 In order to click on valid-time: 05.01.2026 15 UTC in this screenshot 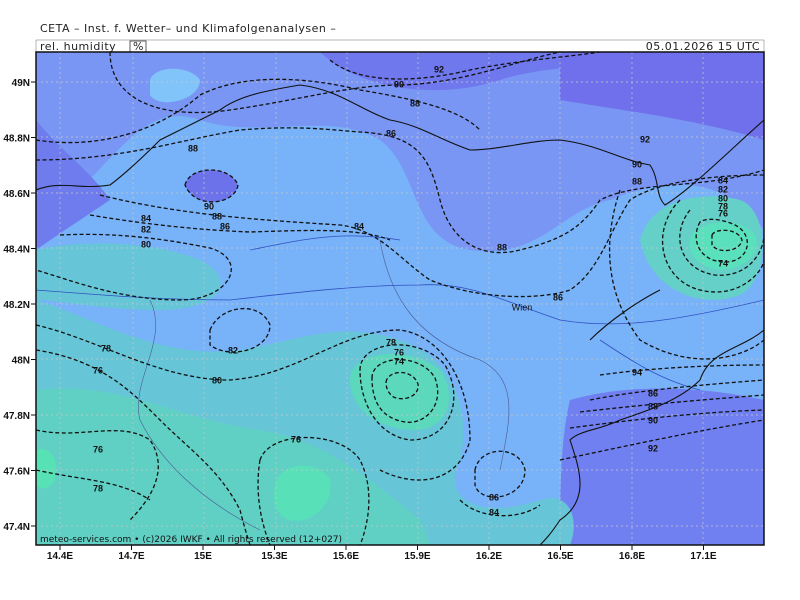, I will do `click(703, 46)`.